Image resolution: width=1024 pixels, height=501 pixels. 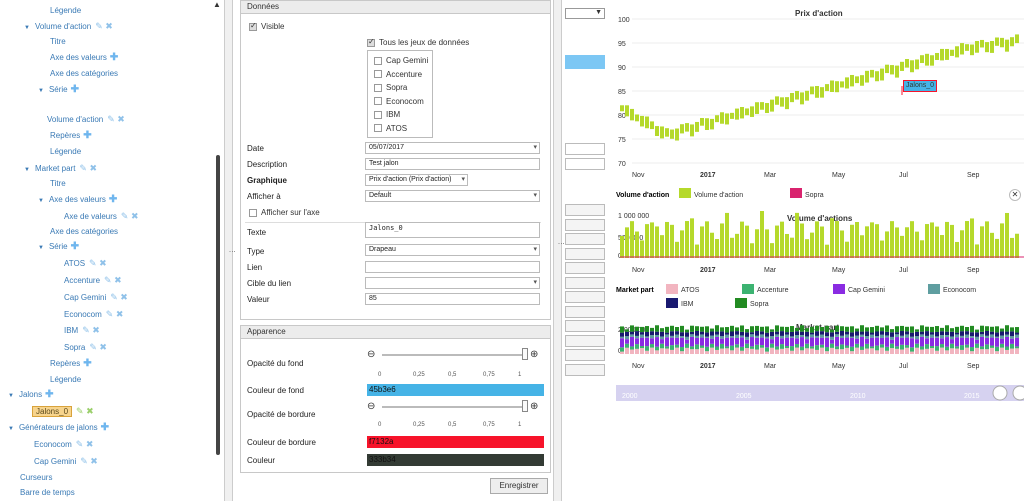 What do you see at coordinates (452, 230) in the screenshot?
I see `text-field: Jalons_0` at bounding box center [452, 230].